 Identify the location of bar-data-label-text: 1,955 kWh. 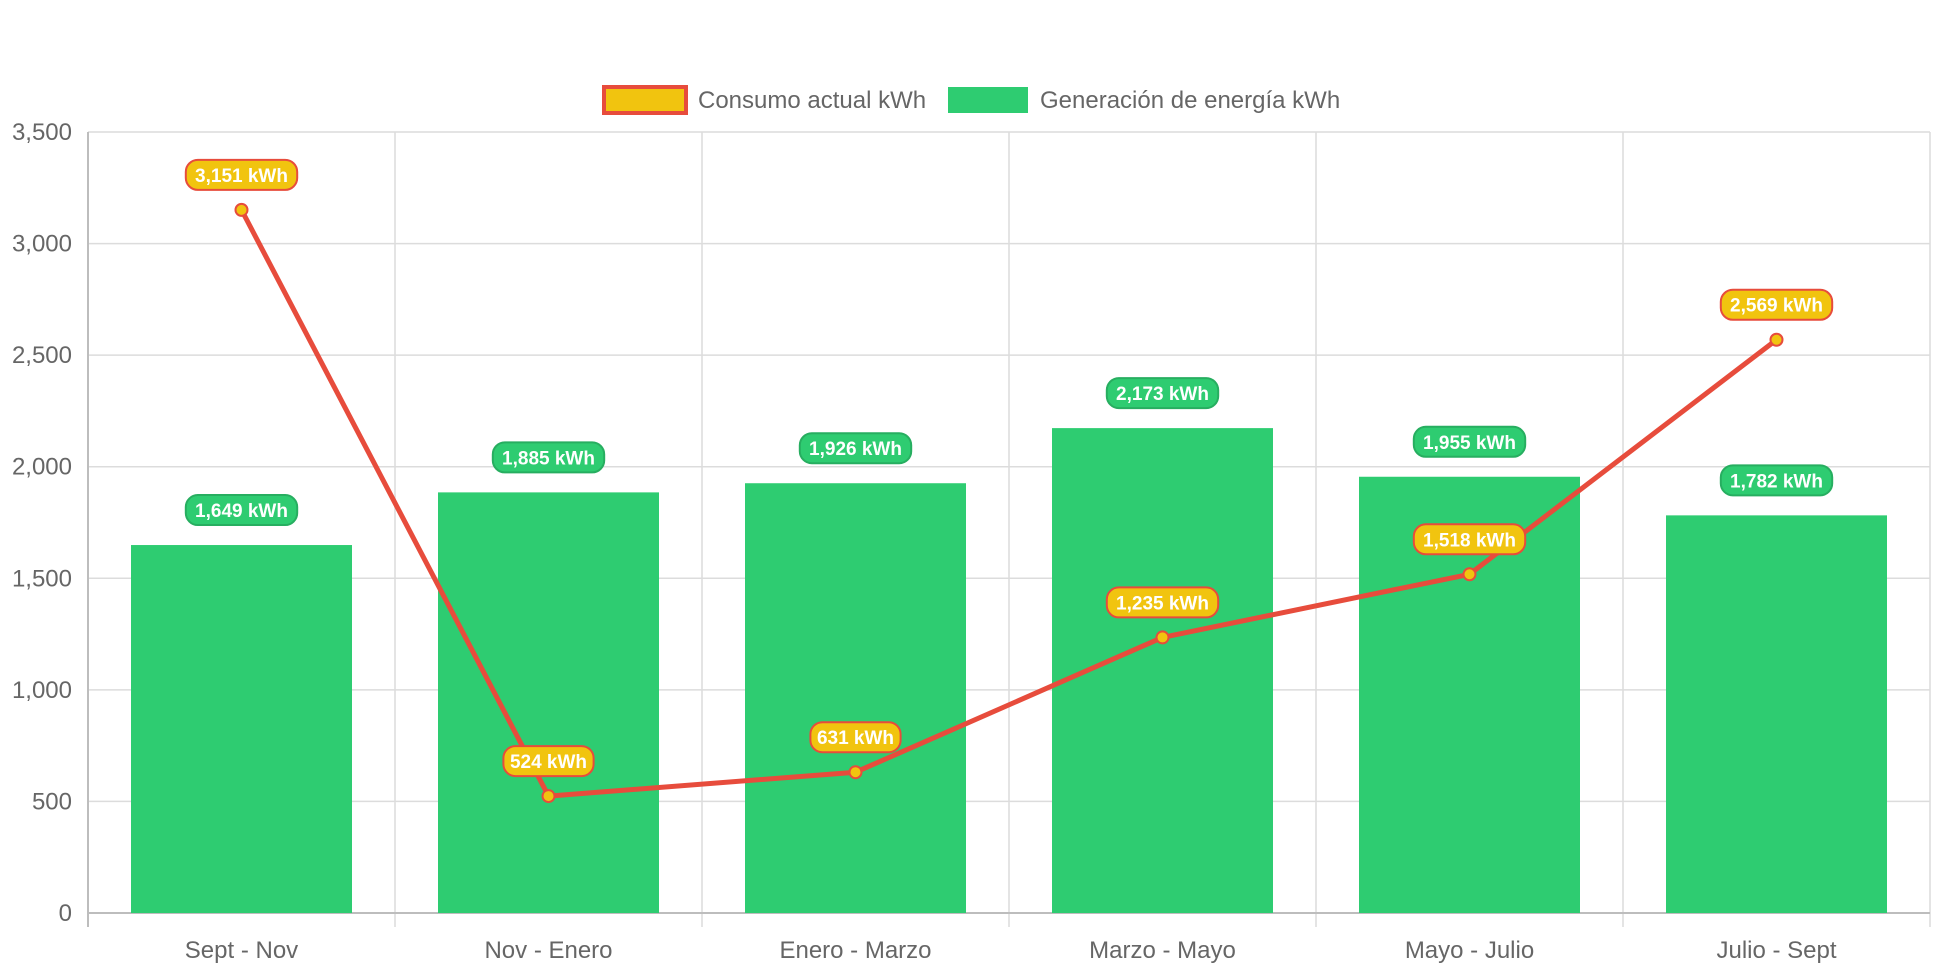
(1469, 443).